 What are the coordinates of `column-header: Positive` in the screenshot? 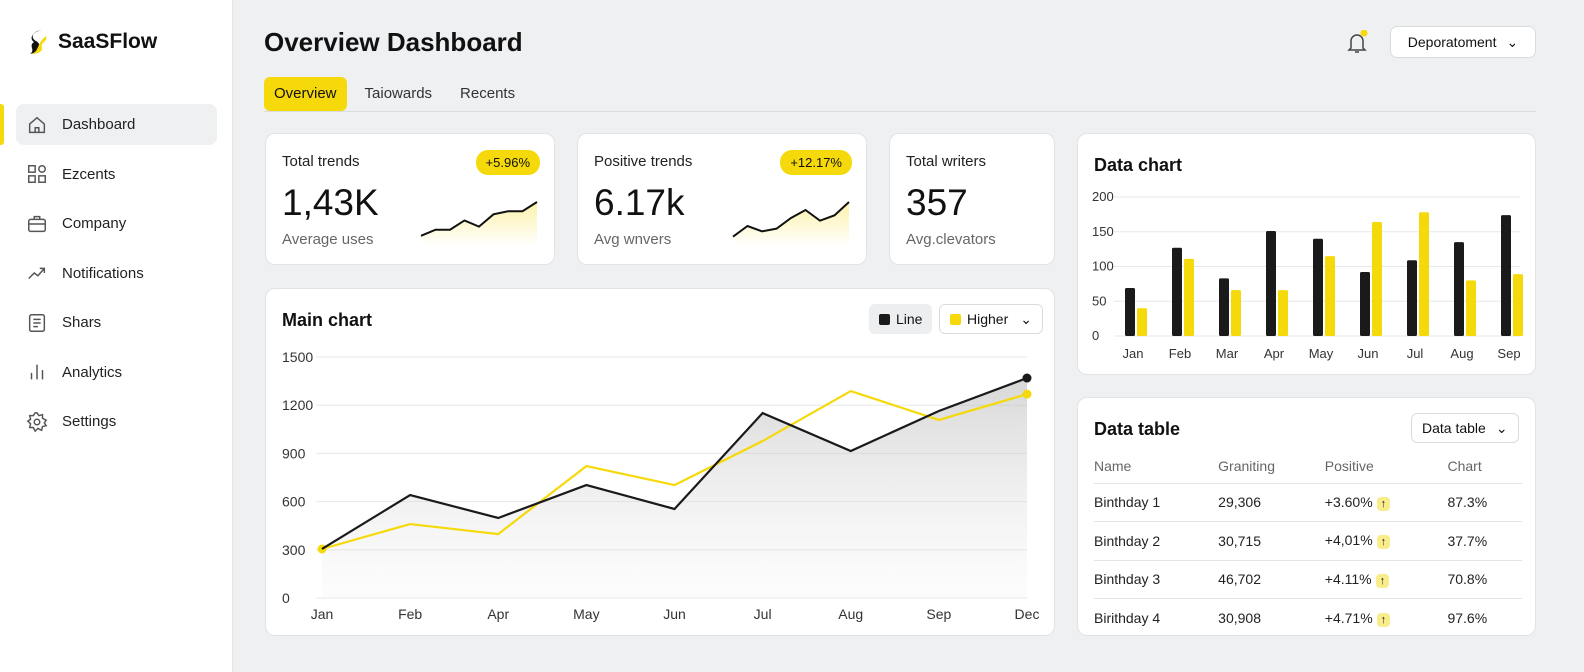 It's located at (1386, 467).